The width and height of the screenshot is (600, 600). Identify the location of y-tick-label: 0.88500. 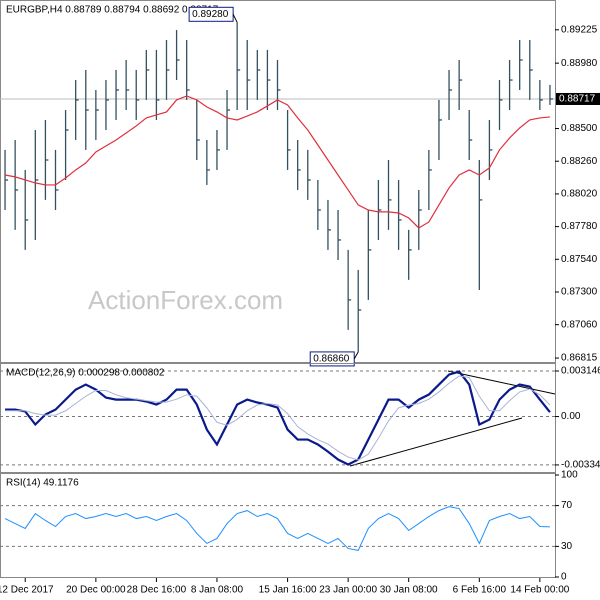
(579, 128).